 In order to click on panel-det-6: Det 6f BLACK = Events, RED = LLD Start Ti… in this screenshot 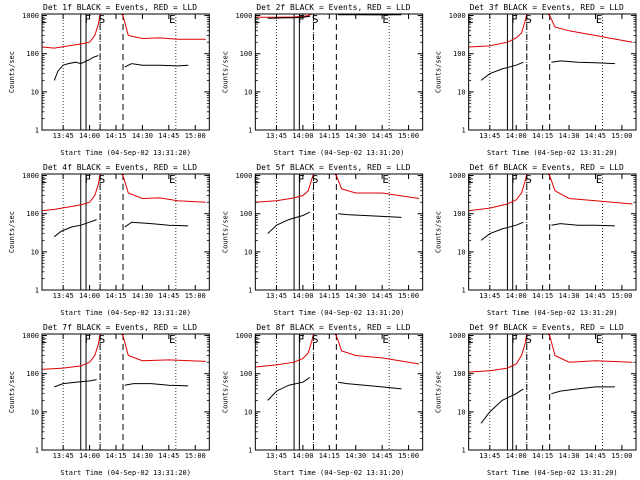, I will do `click(536, 240)`.